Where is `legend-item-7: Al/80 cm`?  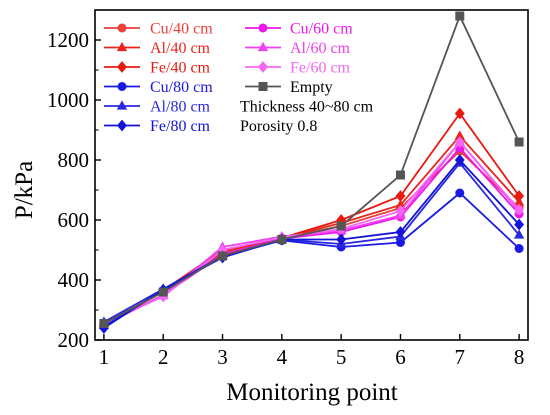
legend-item-7: Al/80 cm is located at coordinates (157, 107).